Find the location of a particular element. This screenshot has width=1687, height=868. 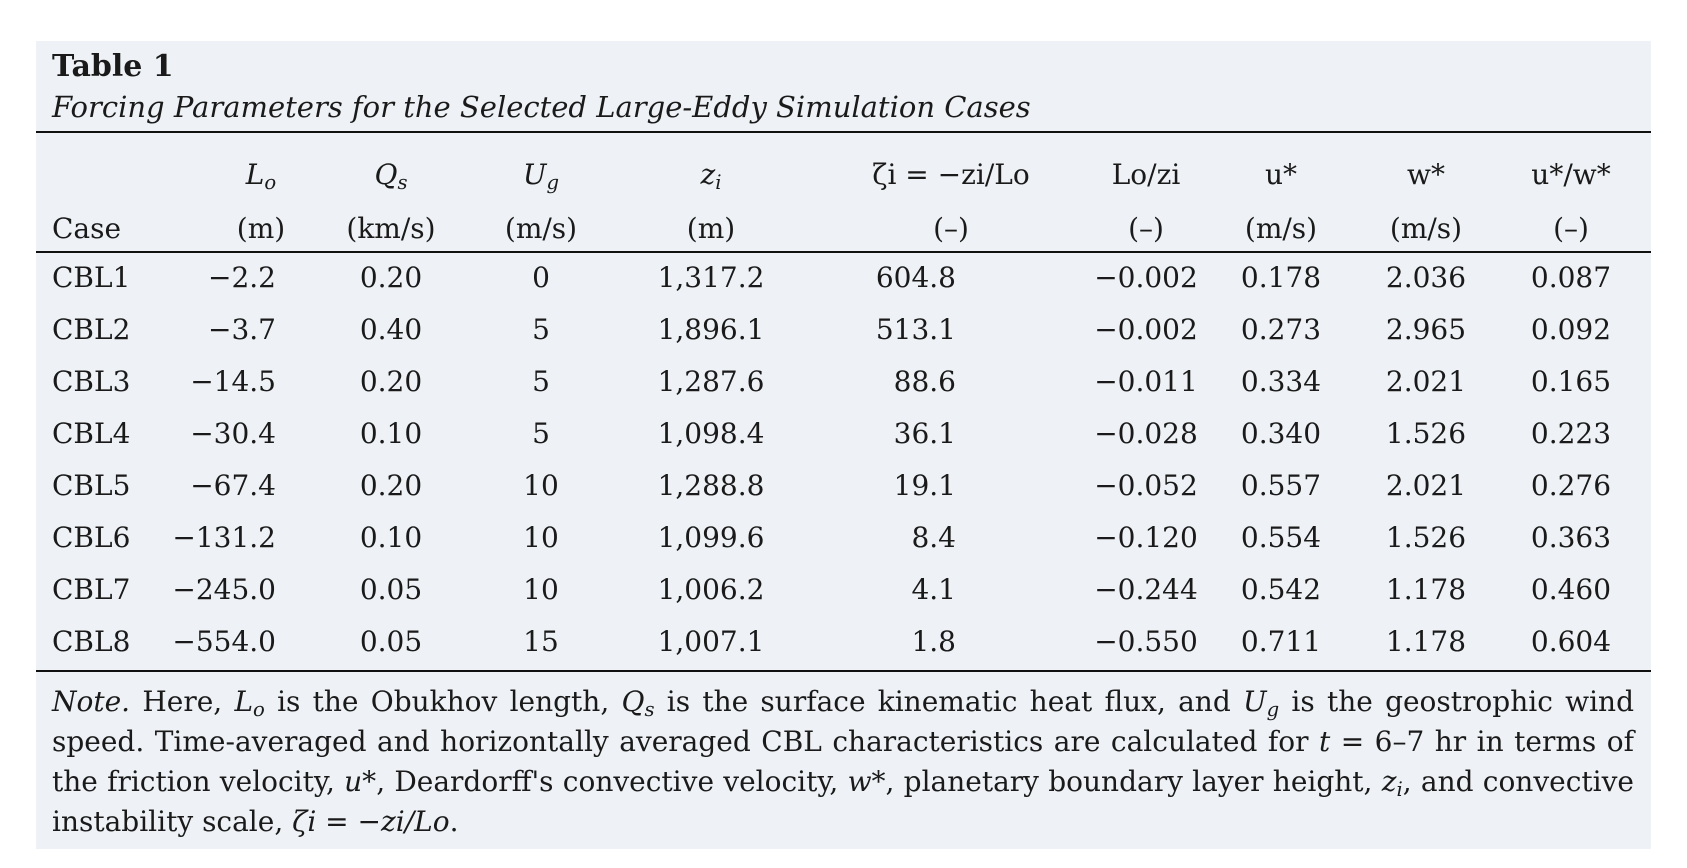

zi-cell: 1,288.8 is located at coordinates (711, 485).